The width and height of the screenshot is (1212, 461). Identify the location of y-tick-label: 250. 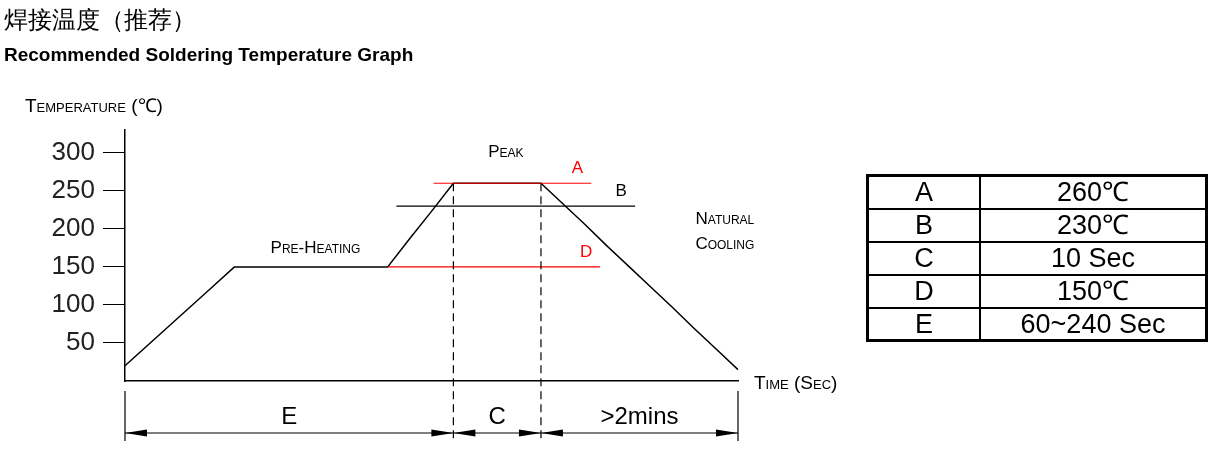
(73, 189).